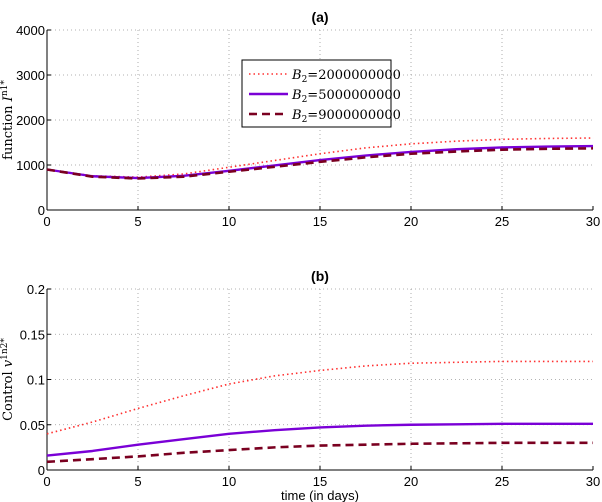 This screenshot has width=602, height=502. I want to click on y-tick-label: 0.15, so click(32, 334).